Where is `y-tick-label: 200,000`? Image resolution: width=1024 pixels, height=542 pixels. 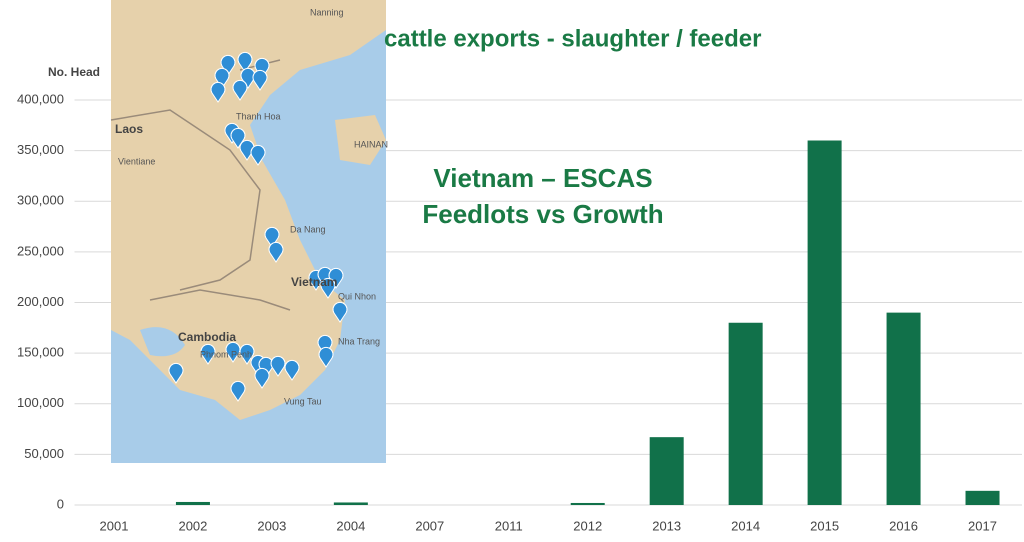
y-tick-label: 200,000 is located at coordinates (40, 301).